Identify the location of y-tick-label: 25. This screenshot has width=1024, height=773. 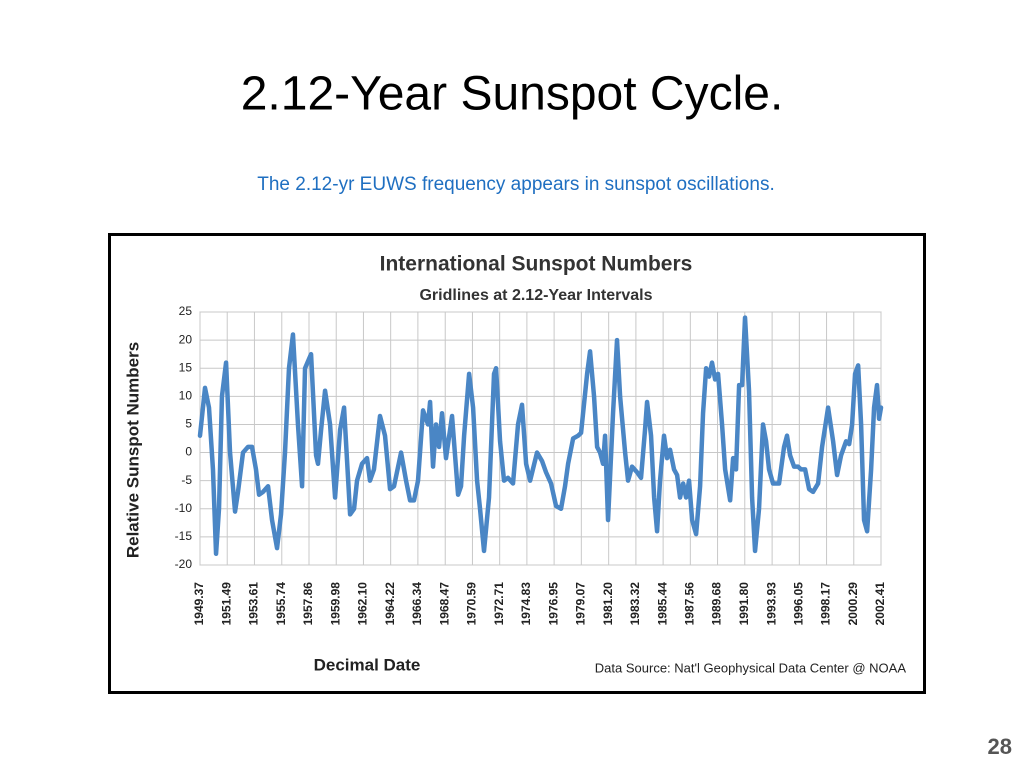
(186, 311).